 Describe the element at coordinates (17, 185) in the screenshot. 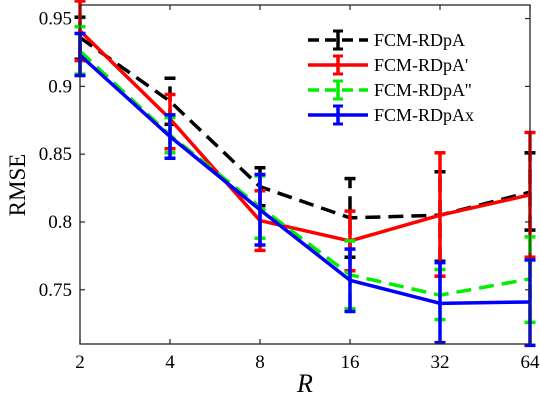

I see `y-axis-label: RMSE` at that location.